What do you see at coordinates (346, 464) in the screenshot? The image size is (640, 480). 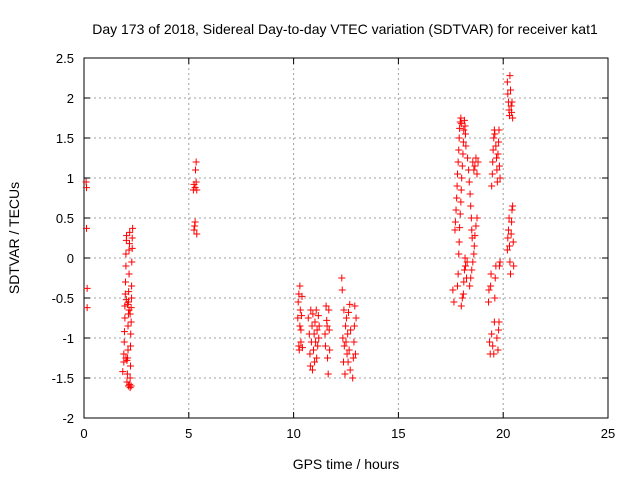 I see `x-axis-label: GPS time / hours` at bounding box center [346, 464].